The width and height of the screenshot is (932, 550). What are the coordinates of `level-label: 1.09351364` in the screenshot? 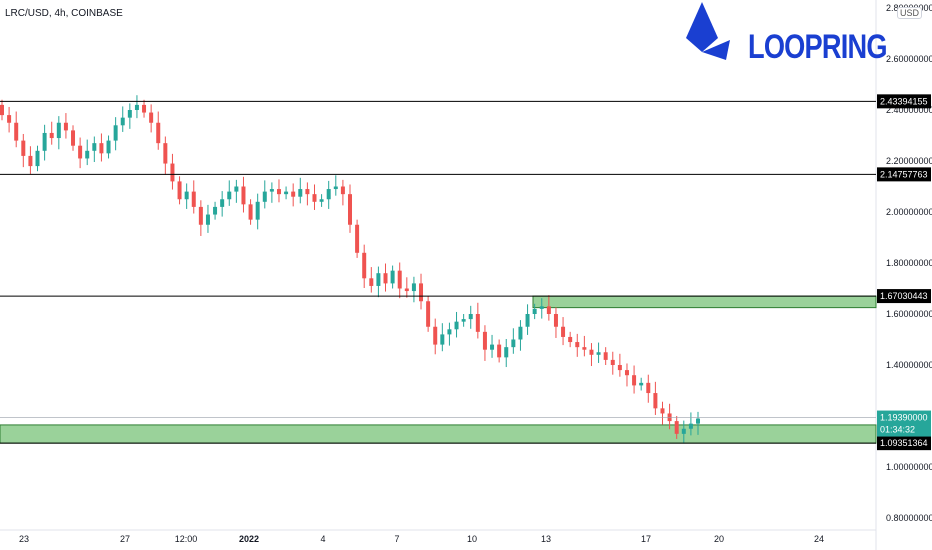 It's located at (904, 443).